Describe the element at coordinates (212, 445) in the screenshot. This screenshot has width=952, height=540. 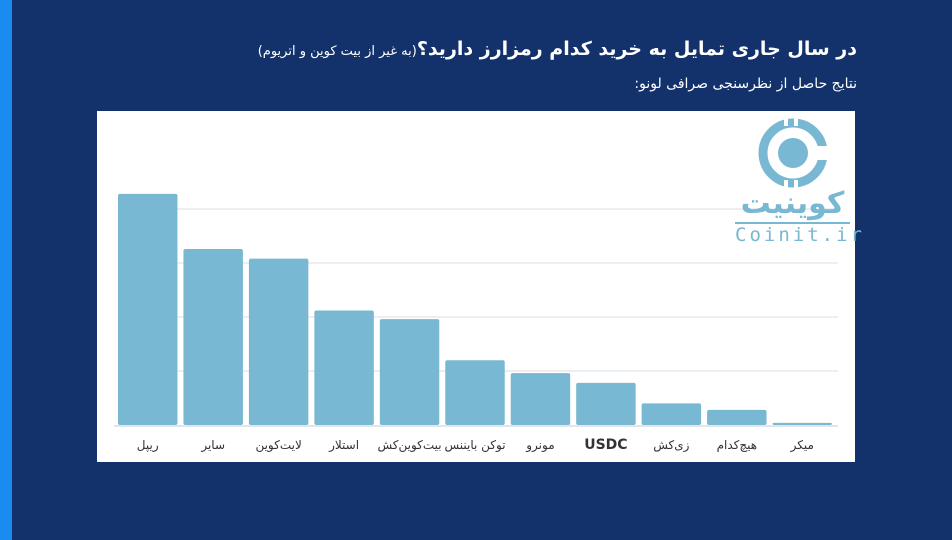
I see `x-tick-label: سایر` at that location.